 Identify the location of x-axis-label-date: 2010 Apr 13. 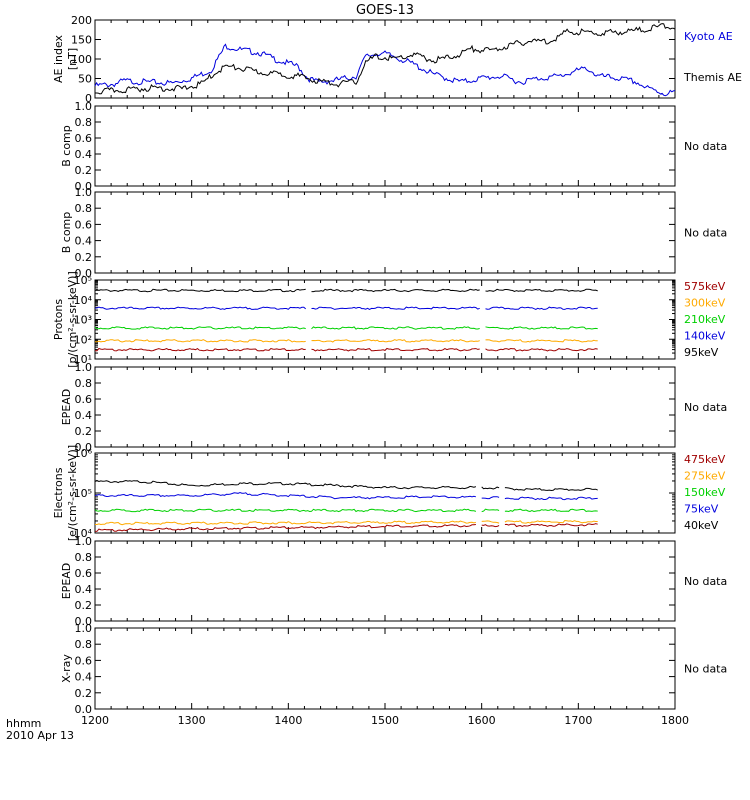
(40, 735).